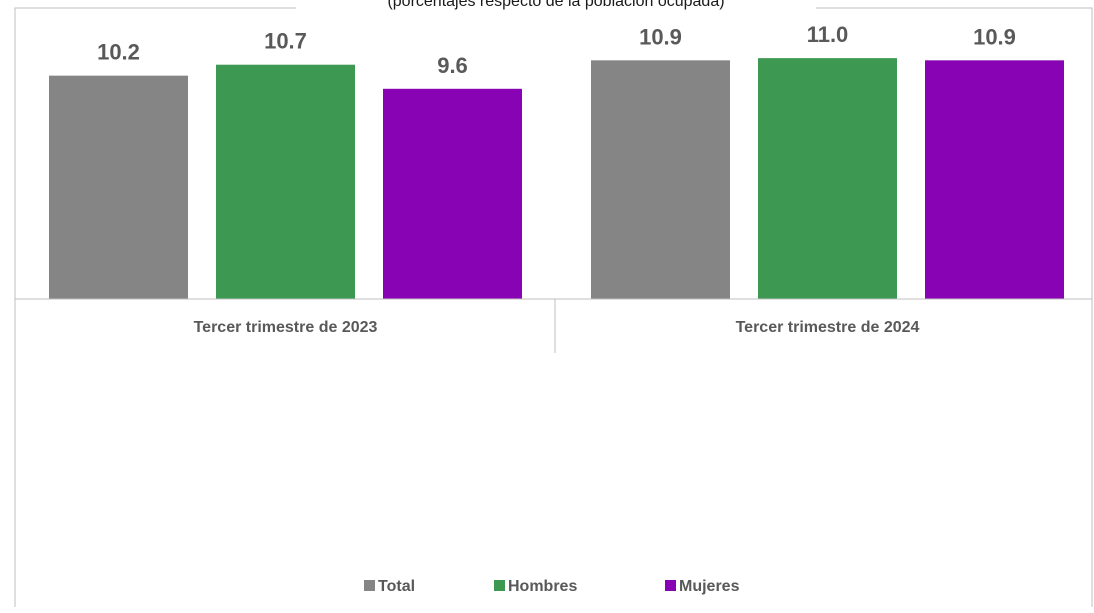  What do you see at coordinates (286, 327) in the screenshot?
I see `category-label-1: Tercer trimestre de 2023` at bounding box center [286, 327].